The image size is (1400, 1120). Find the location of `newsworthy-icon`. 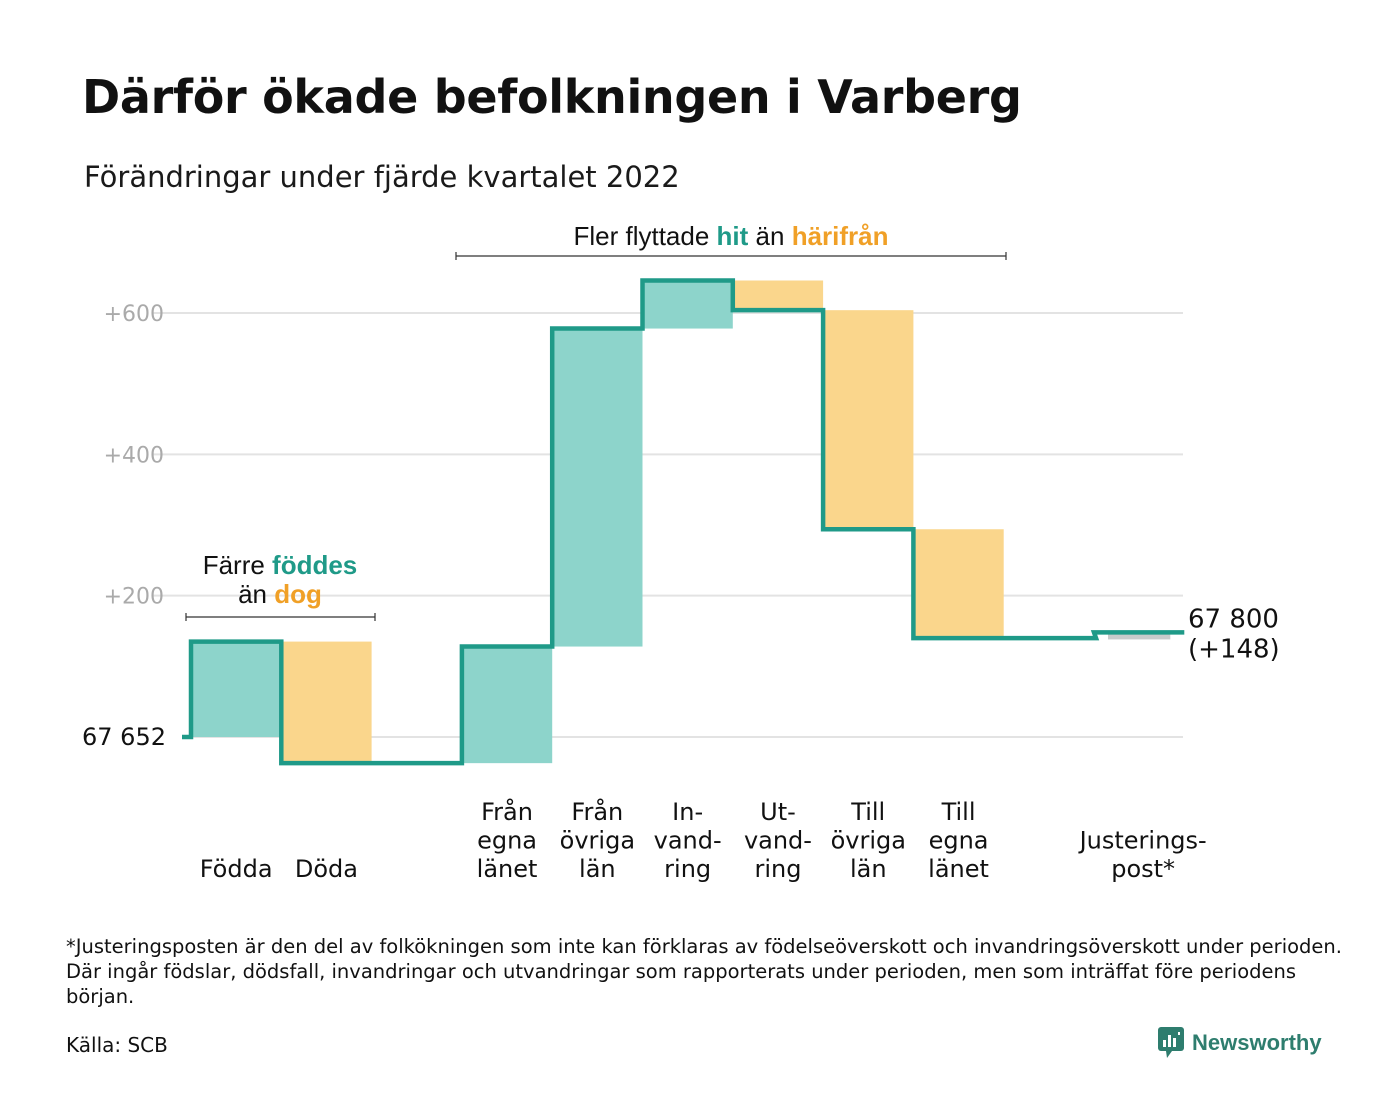

newsworthy-icon is located at coordinates (1171, 1042).